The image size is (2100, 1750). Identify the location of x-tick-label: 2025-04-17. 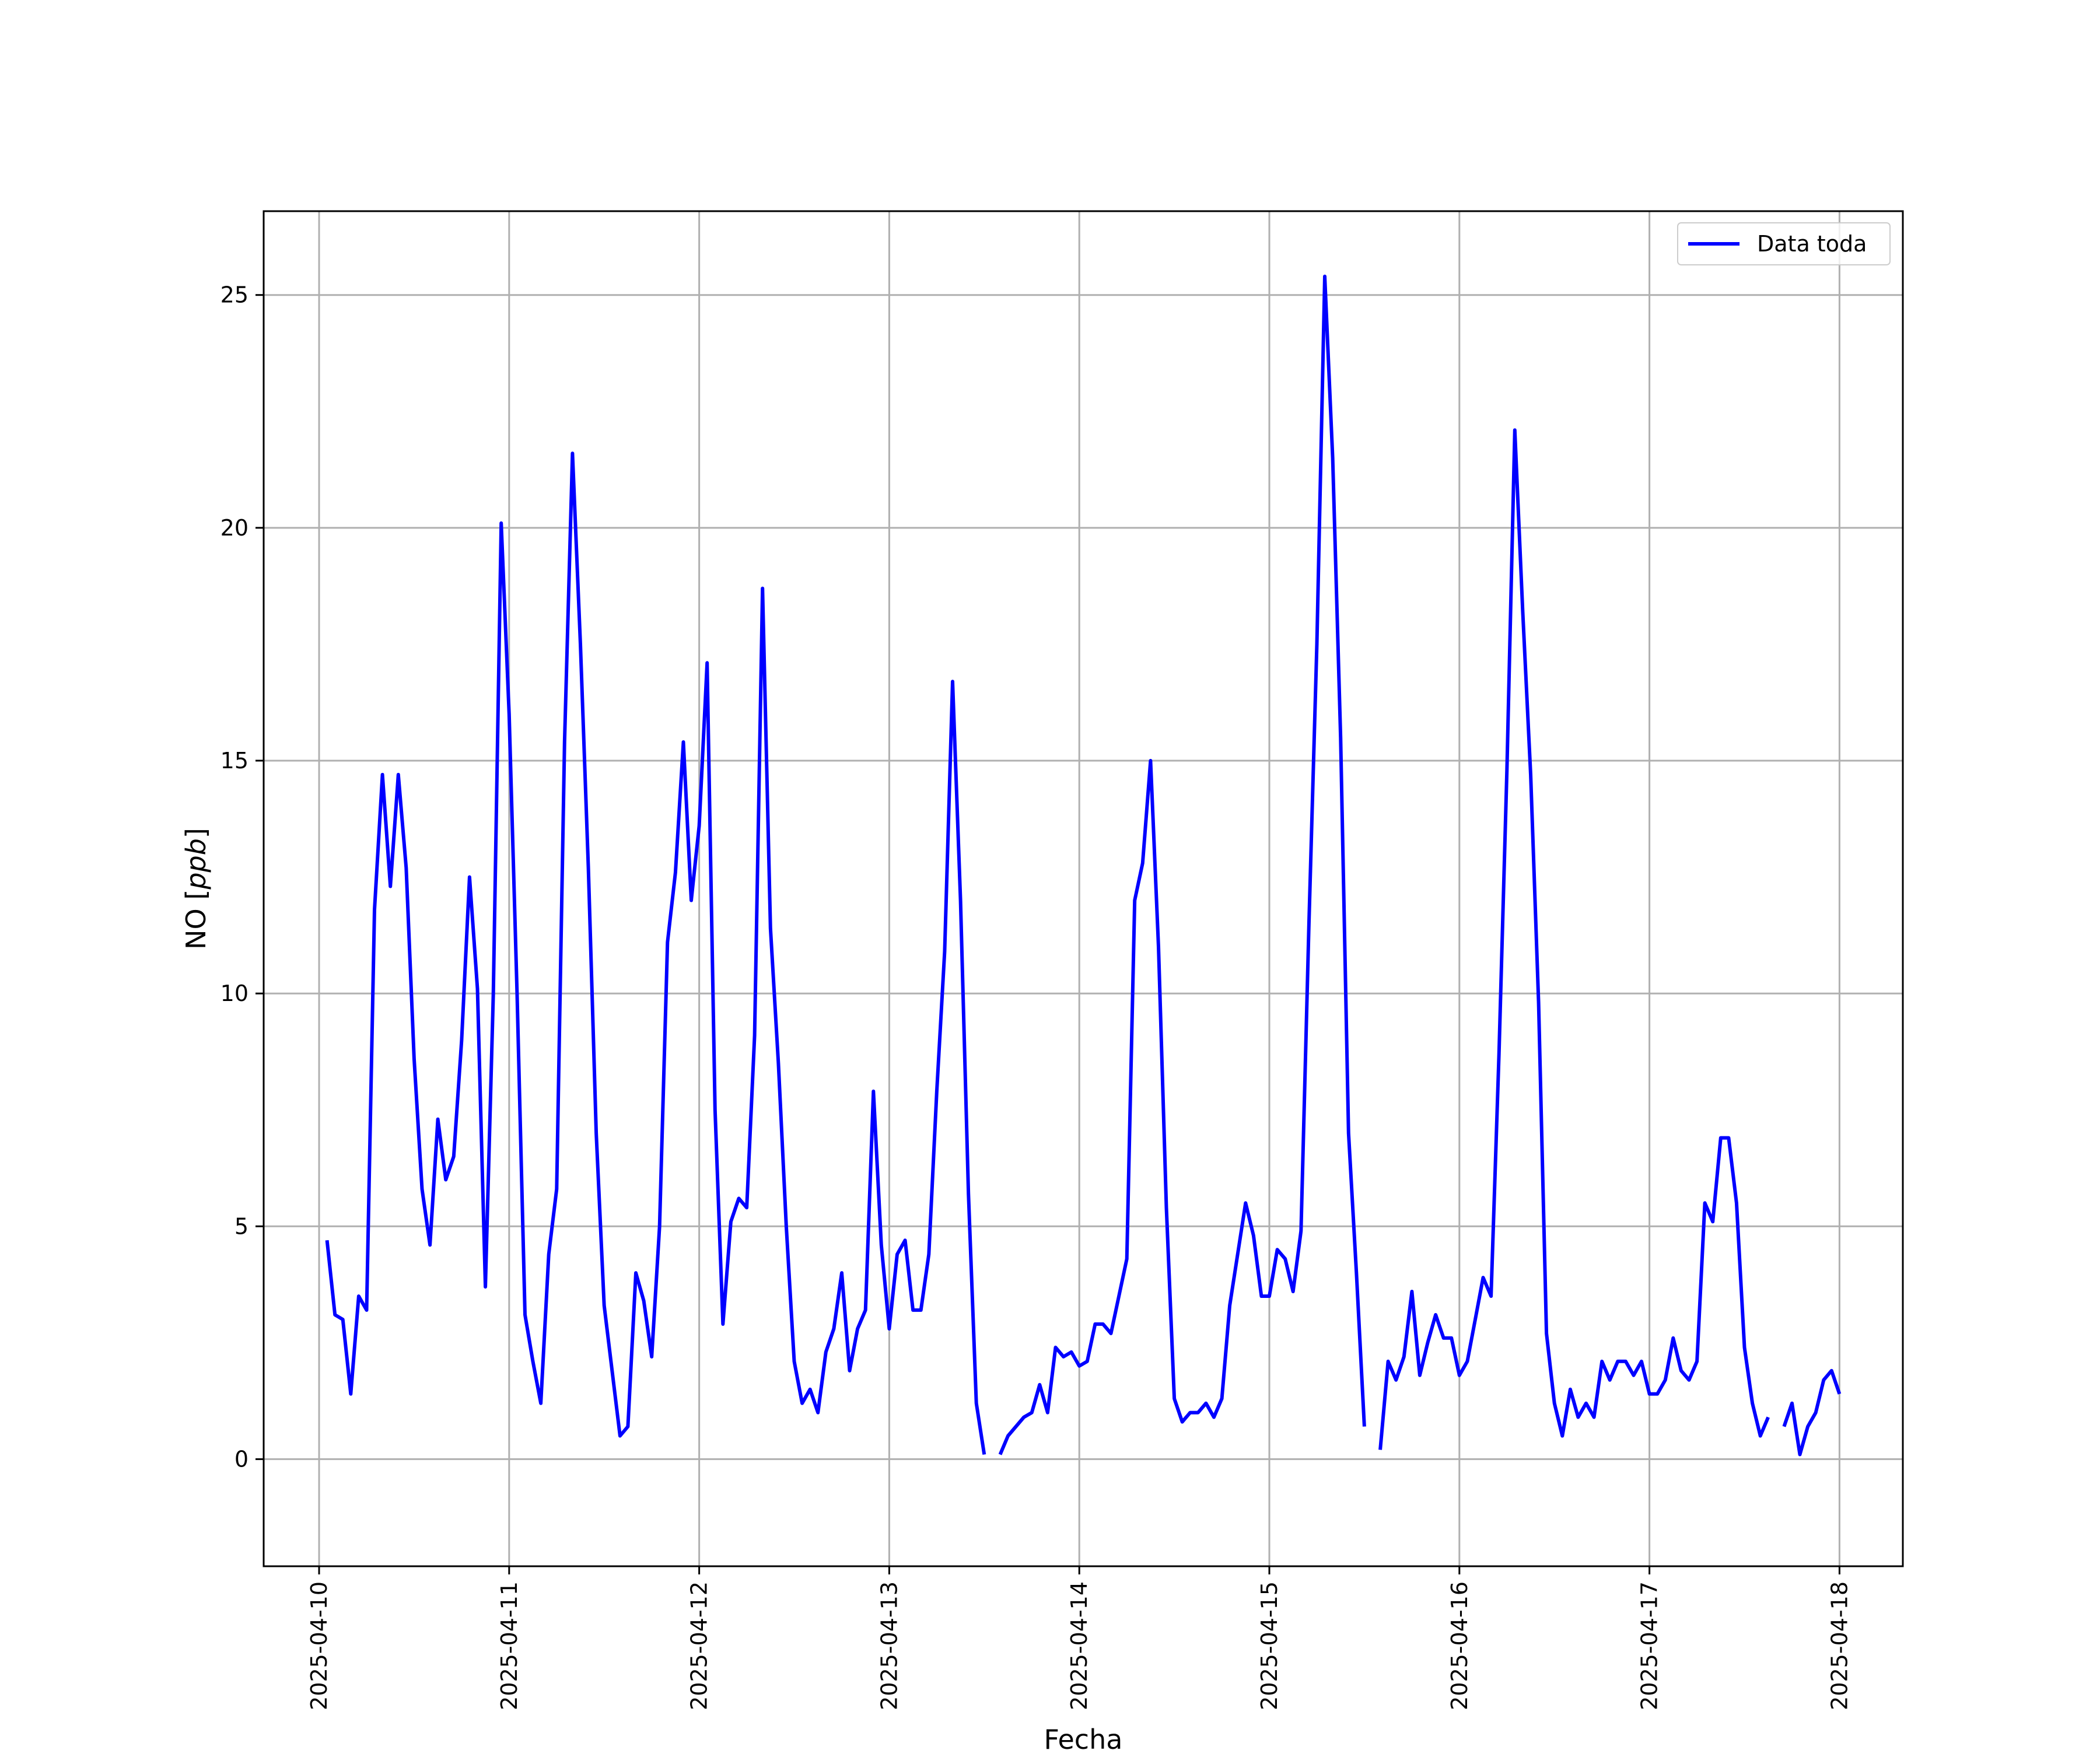
(1650, 1645).